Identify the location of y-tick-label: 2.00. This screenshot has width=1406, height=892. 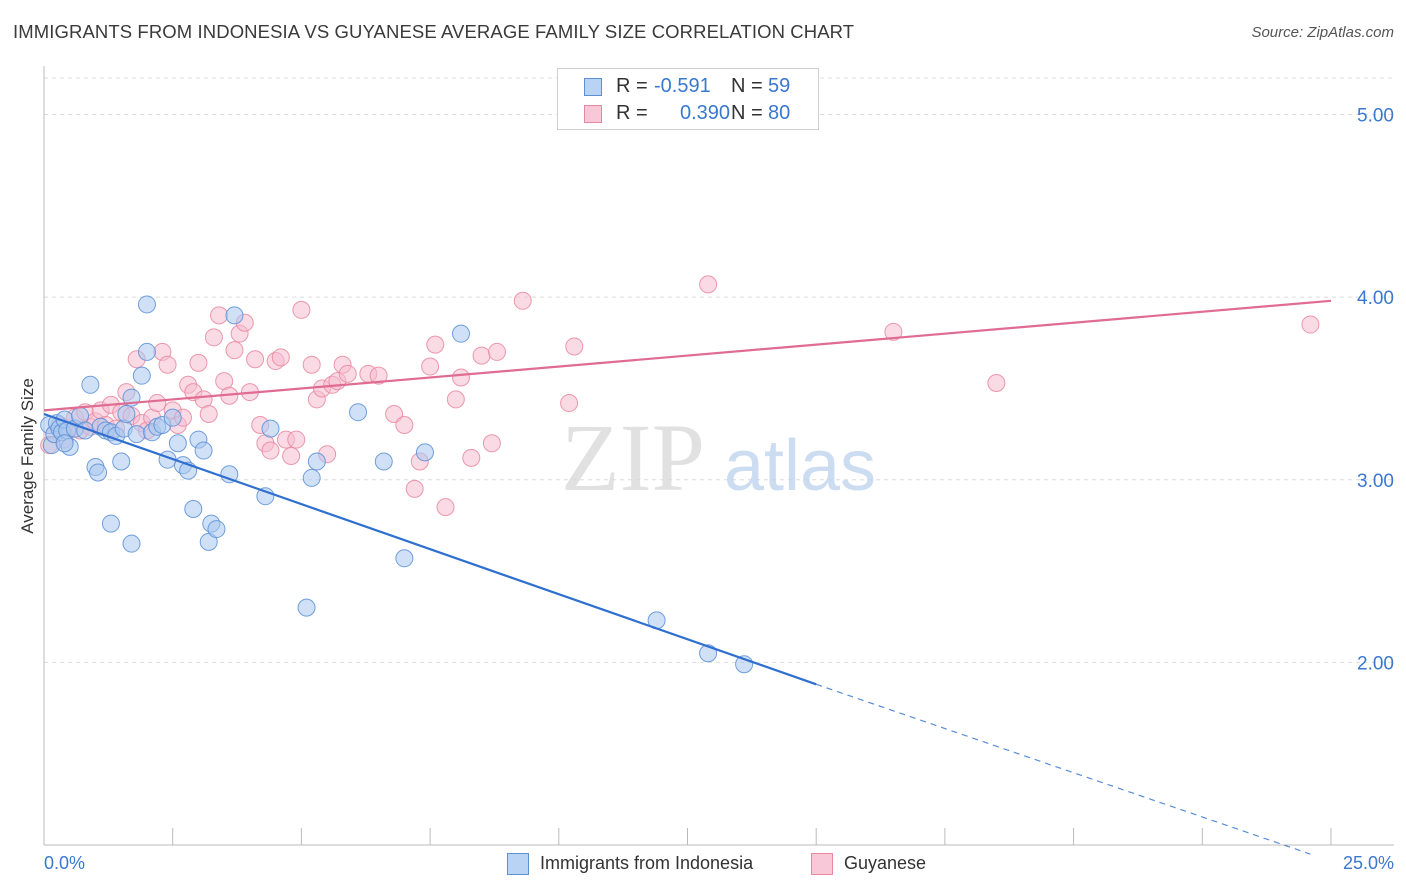
(1375, 663).